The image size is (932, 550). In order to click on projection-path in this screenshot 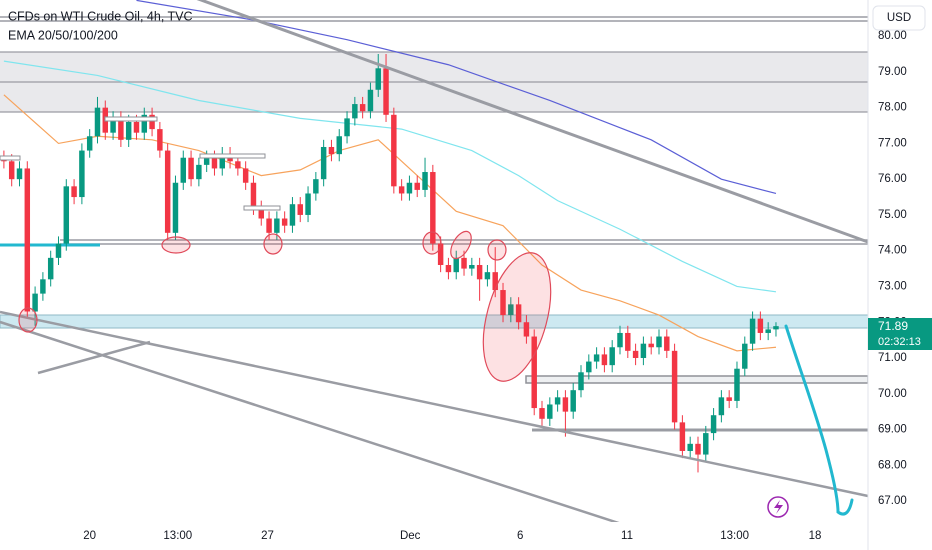, I will do `click(819, 420)`.